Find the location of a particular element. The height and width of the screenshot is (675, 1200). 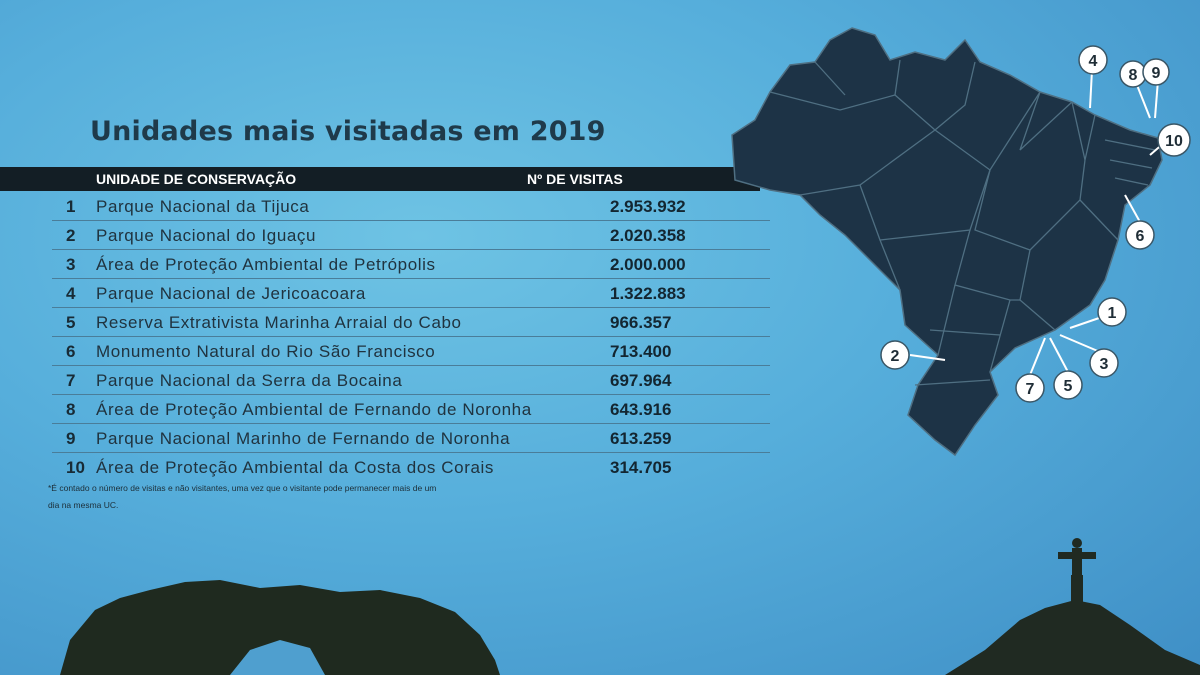

marker-9: 9 is located at coordinates (1156, 72).